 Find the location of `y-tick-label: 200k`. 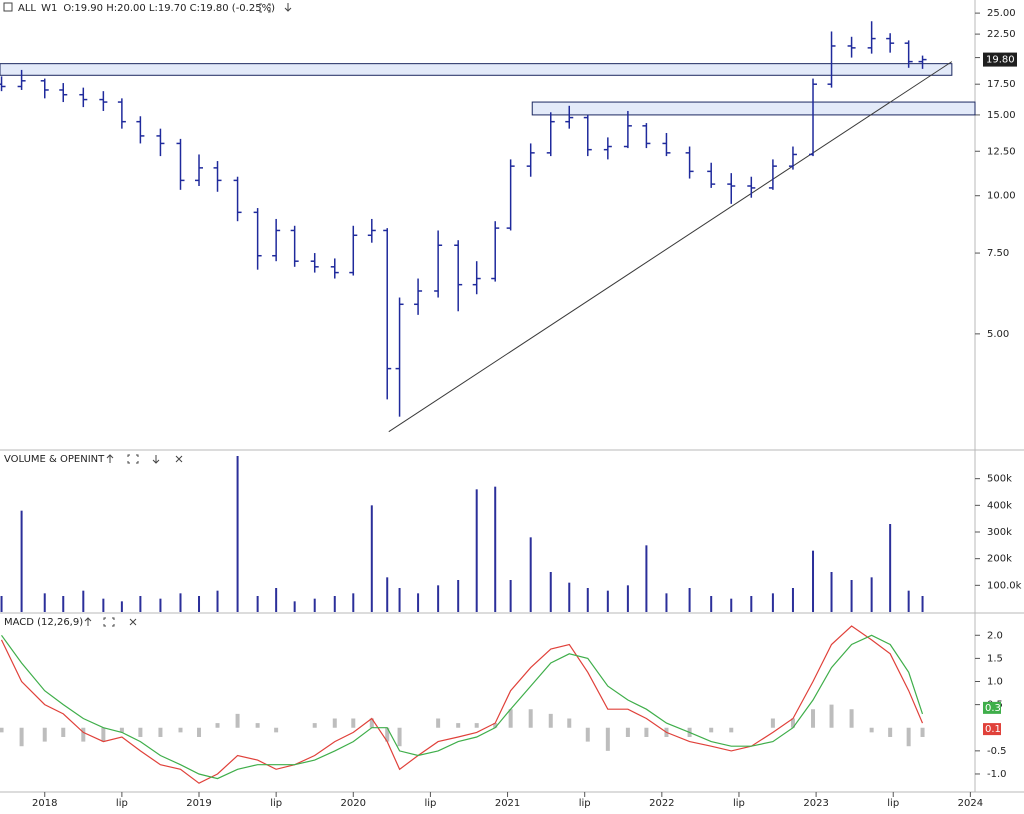

y-tick-label: 200k is located at coordinates (999, 559).